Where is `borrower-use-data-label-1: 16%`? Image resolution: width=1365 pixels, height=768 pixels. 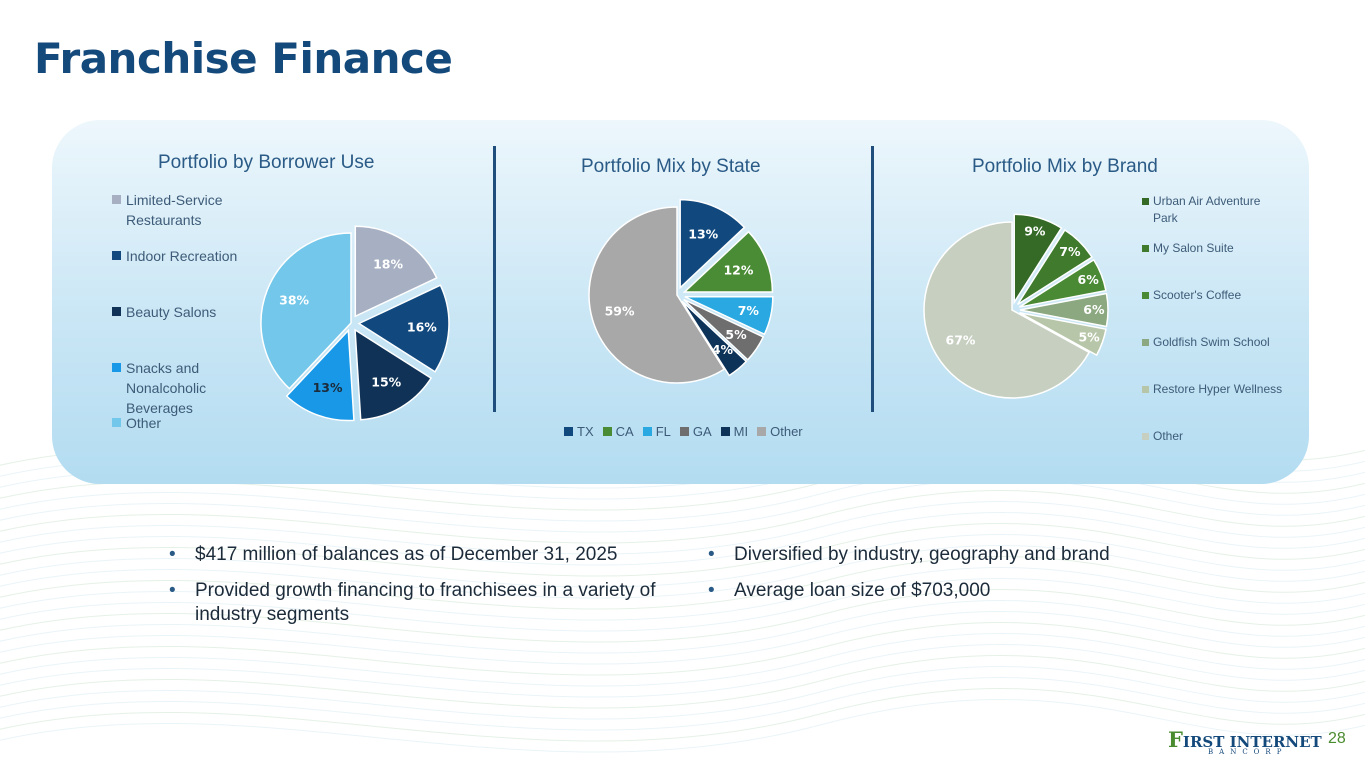
borrower-use-data-label-1: 16% is located at coordinates (422, 326).